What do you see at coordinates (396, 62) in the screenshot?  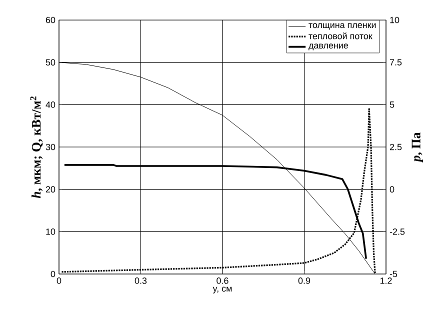 I see `y2-tick-label: 7.5` at bounding box center [396, 62].